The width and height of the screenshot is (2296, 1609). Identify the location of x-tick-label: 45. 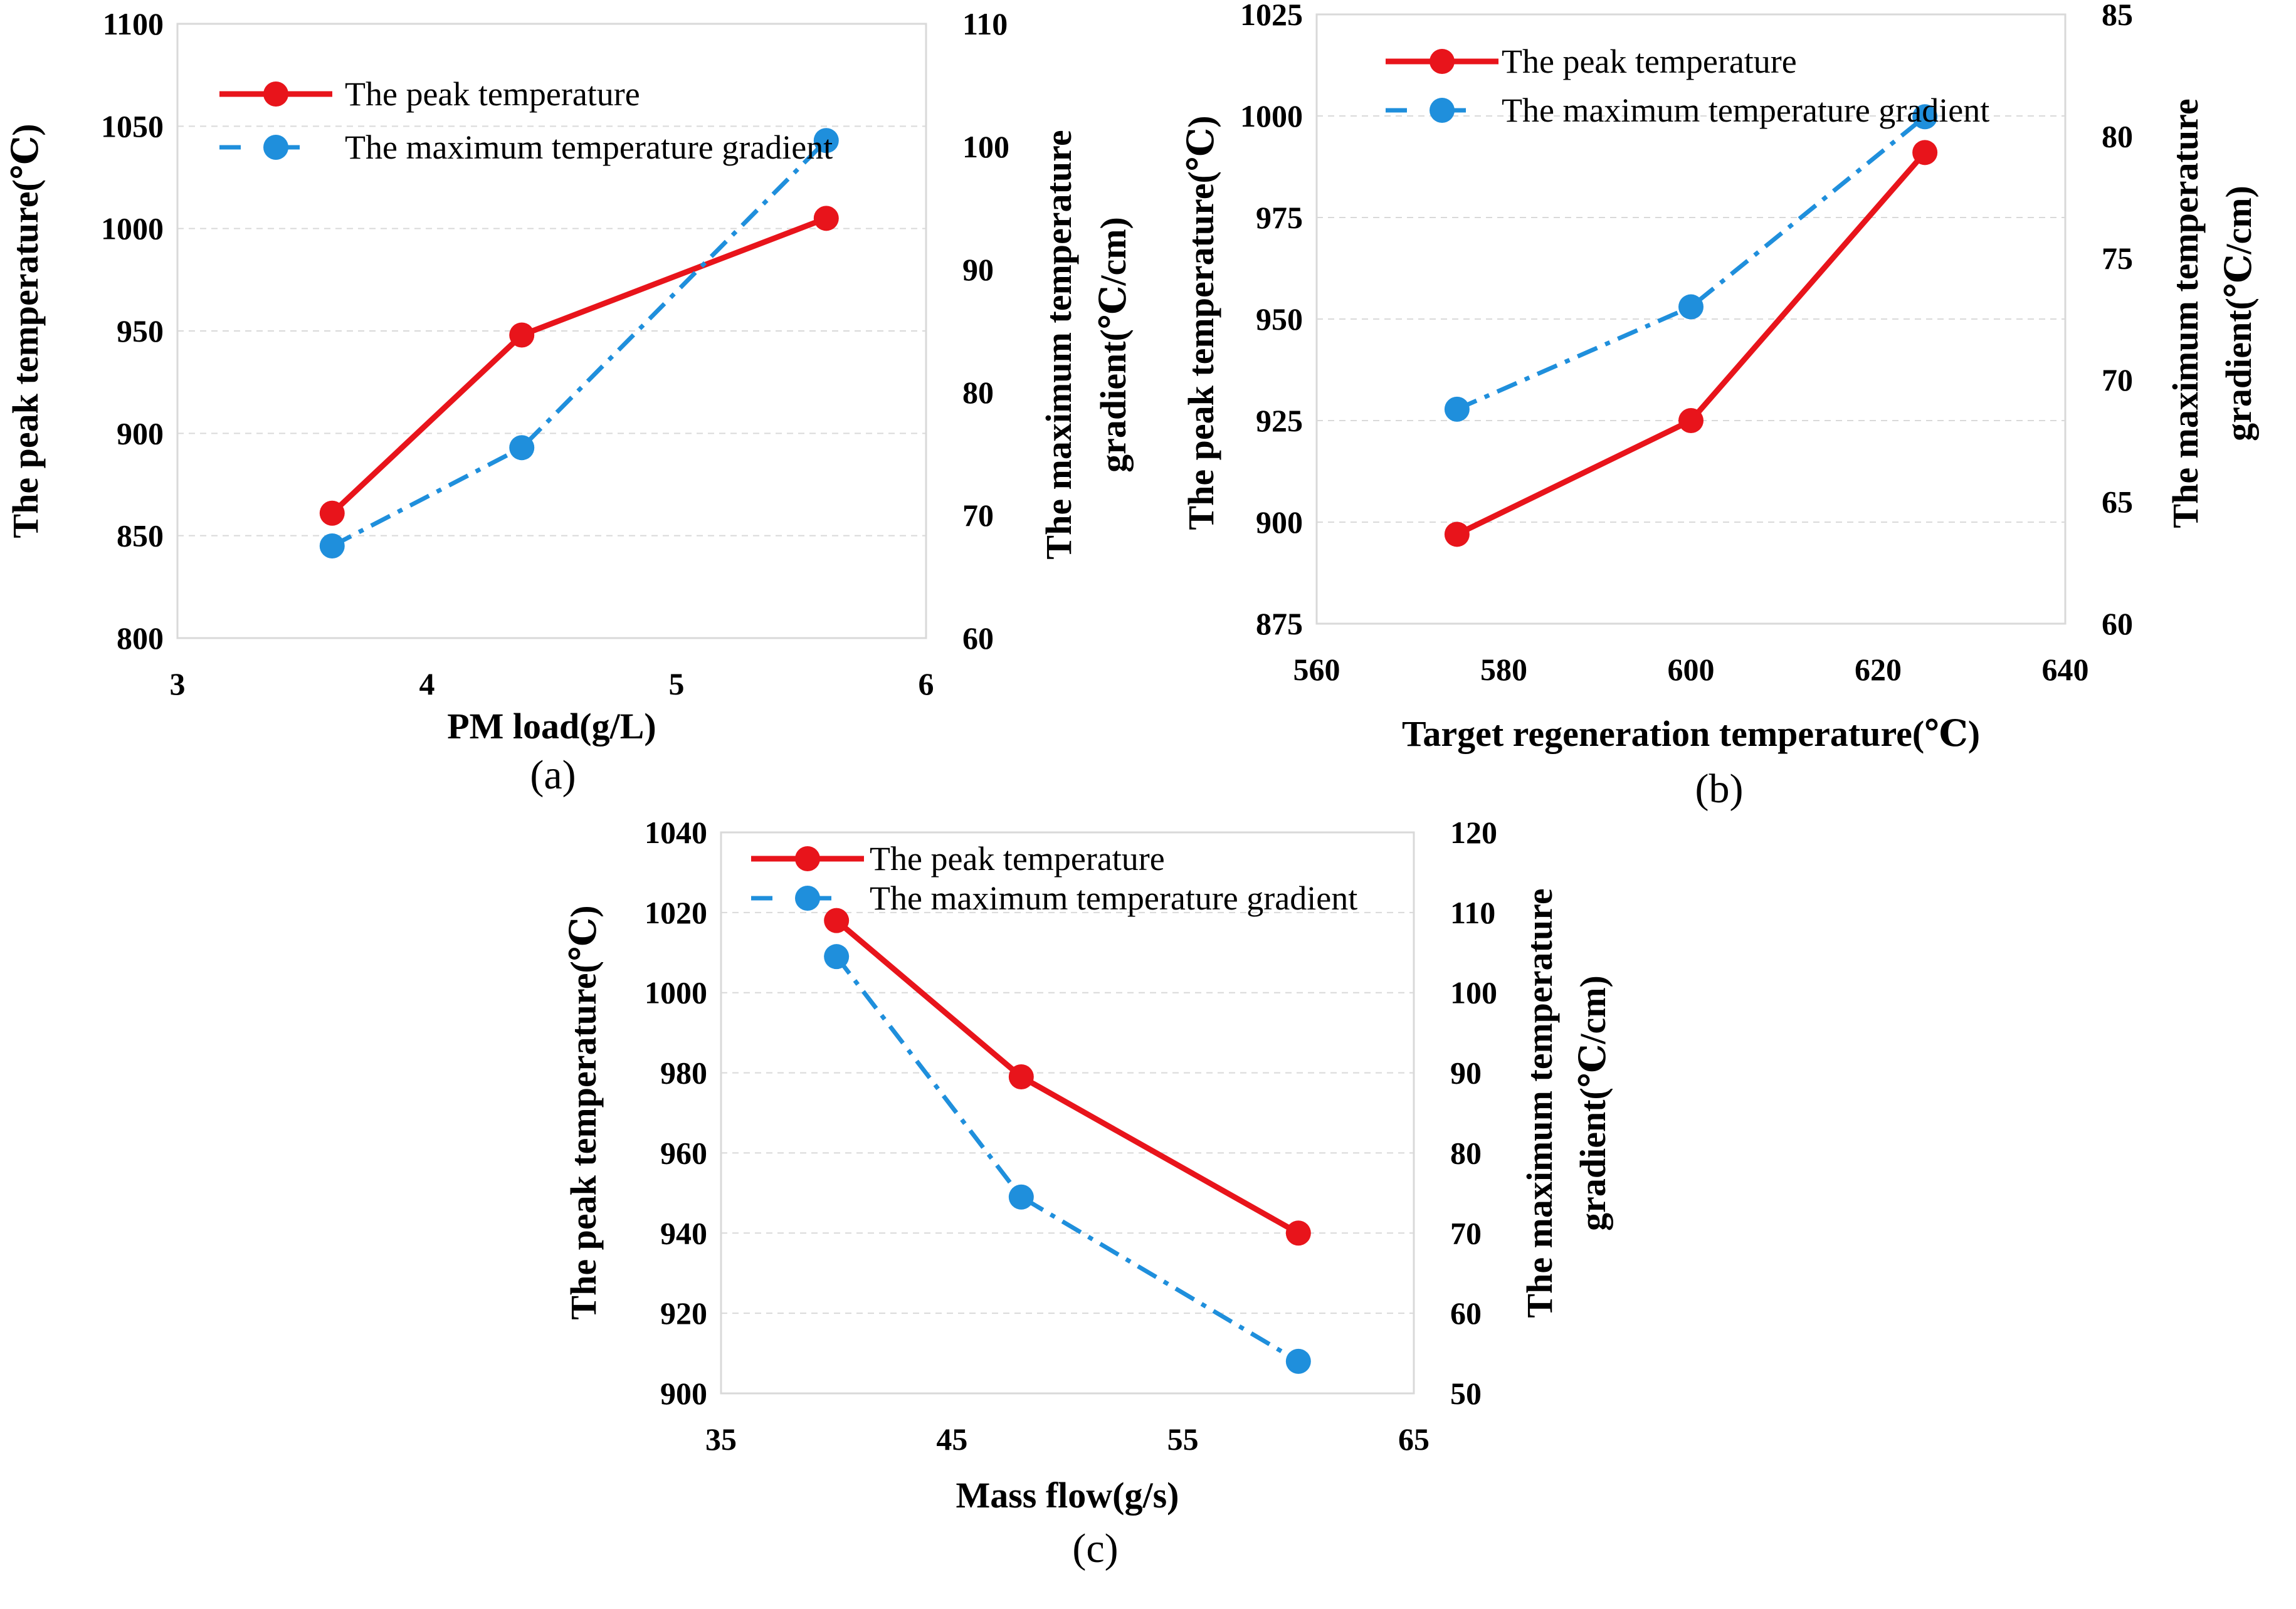
(951, 1440).